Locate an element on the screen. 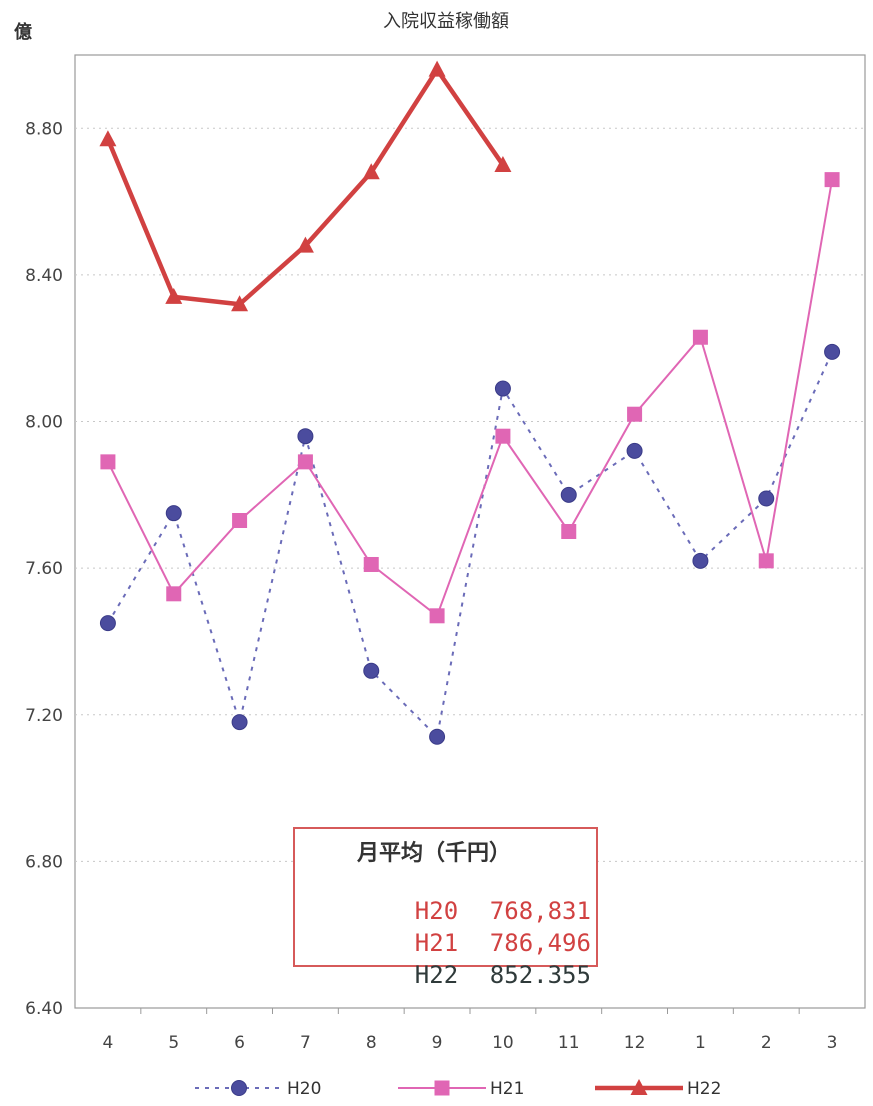 Image resolution: width=873 pixels, height=1106 pixels. average-row-h20: H20 768,831 is located at coordinates (474, 911).